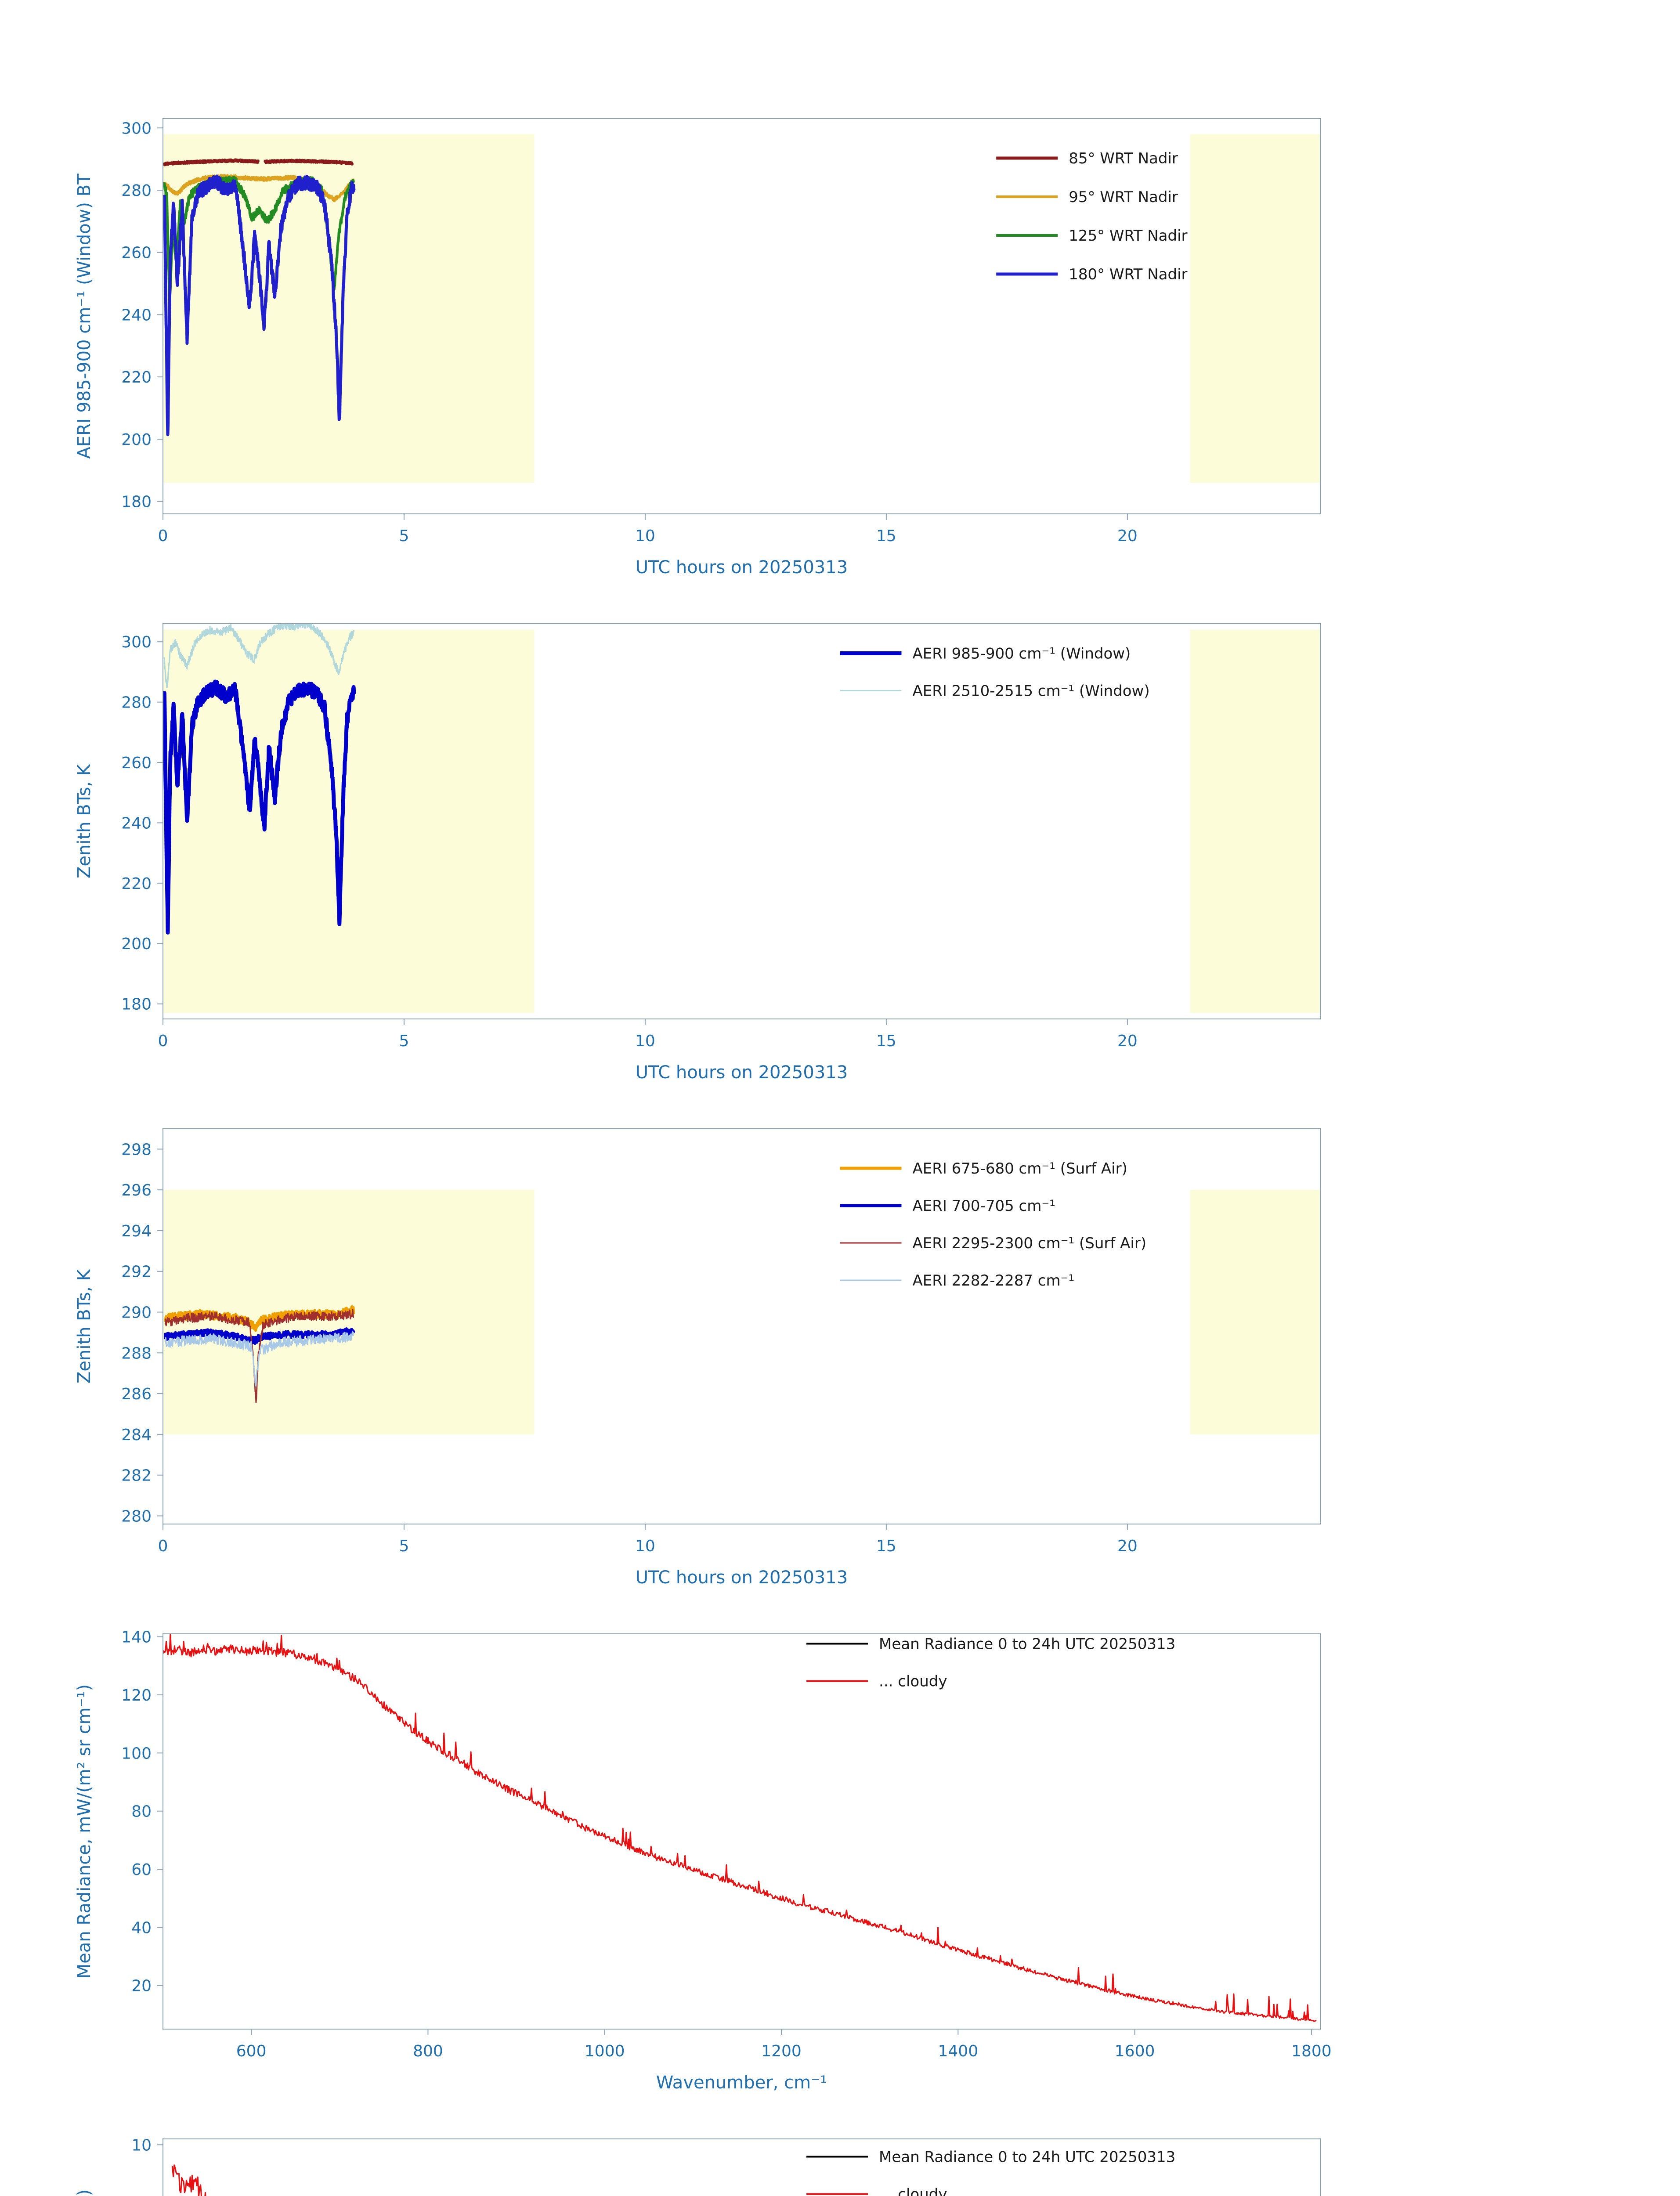 This screenshot has height=2196, width=1680. What do you see at coordinates (1312, 2051) in the screenshot?
I see `x-tick-label: 1800` at bounding box center [1312, 2051].